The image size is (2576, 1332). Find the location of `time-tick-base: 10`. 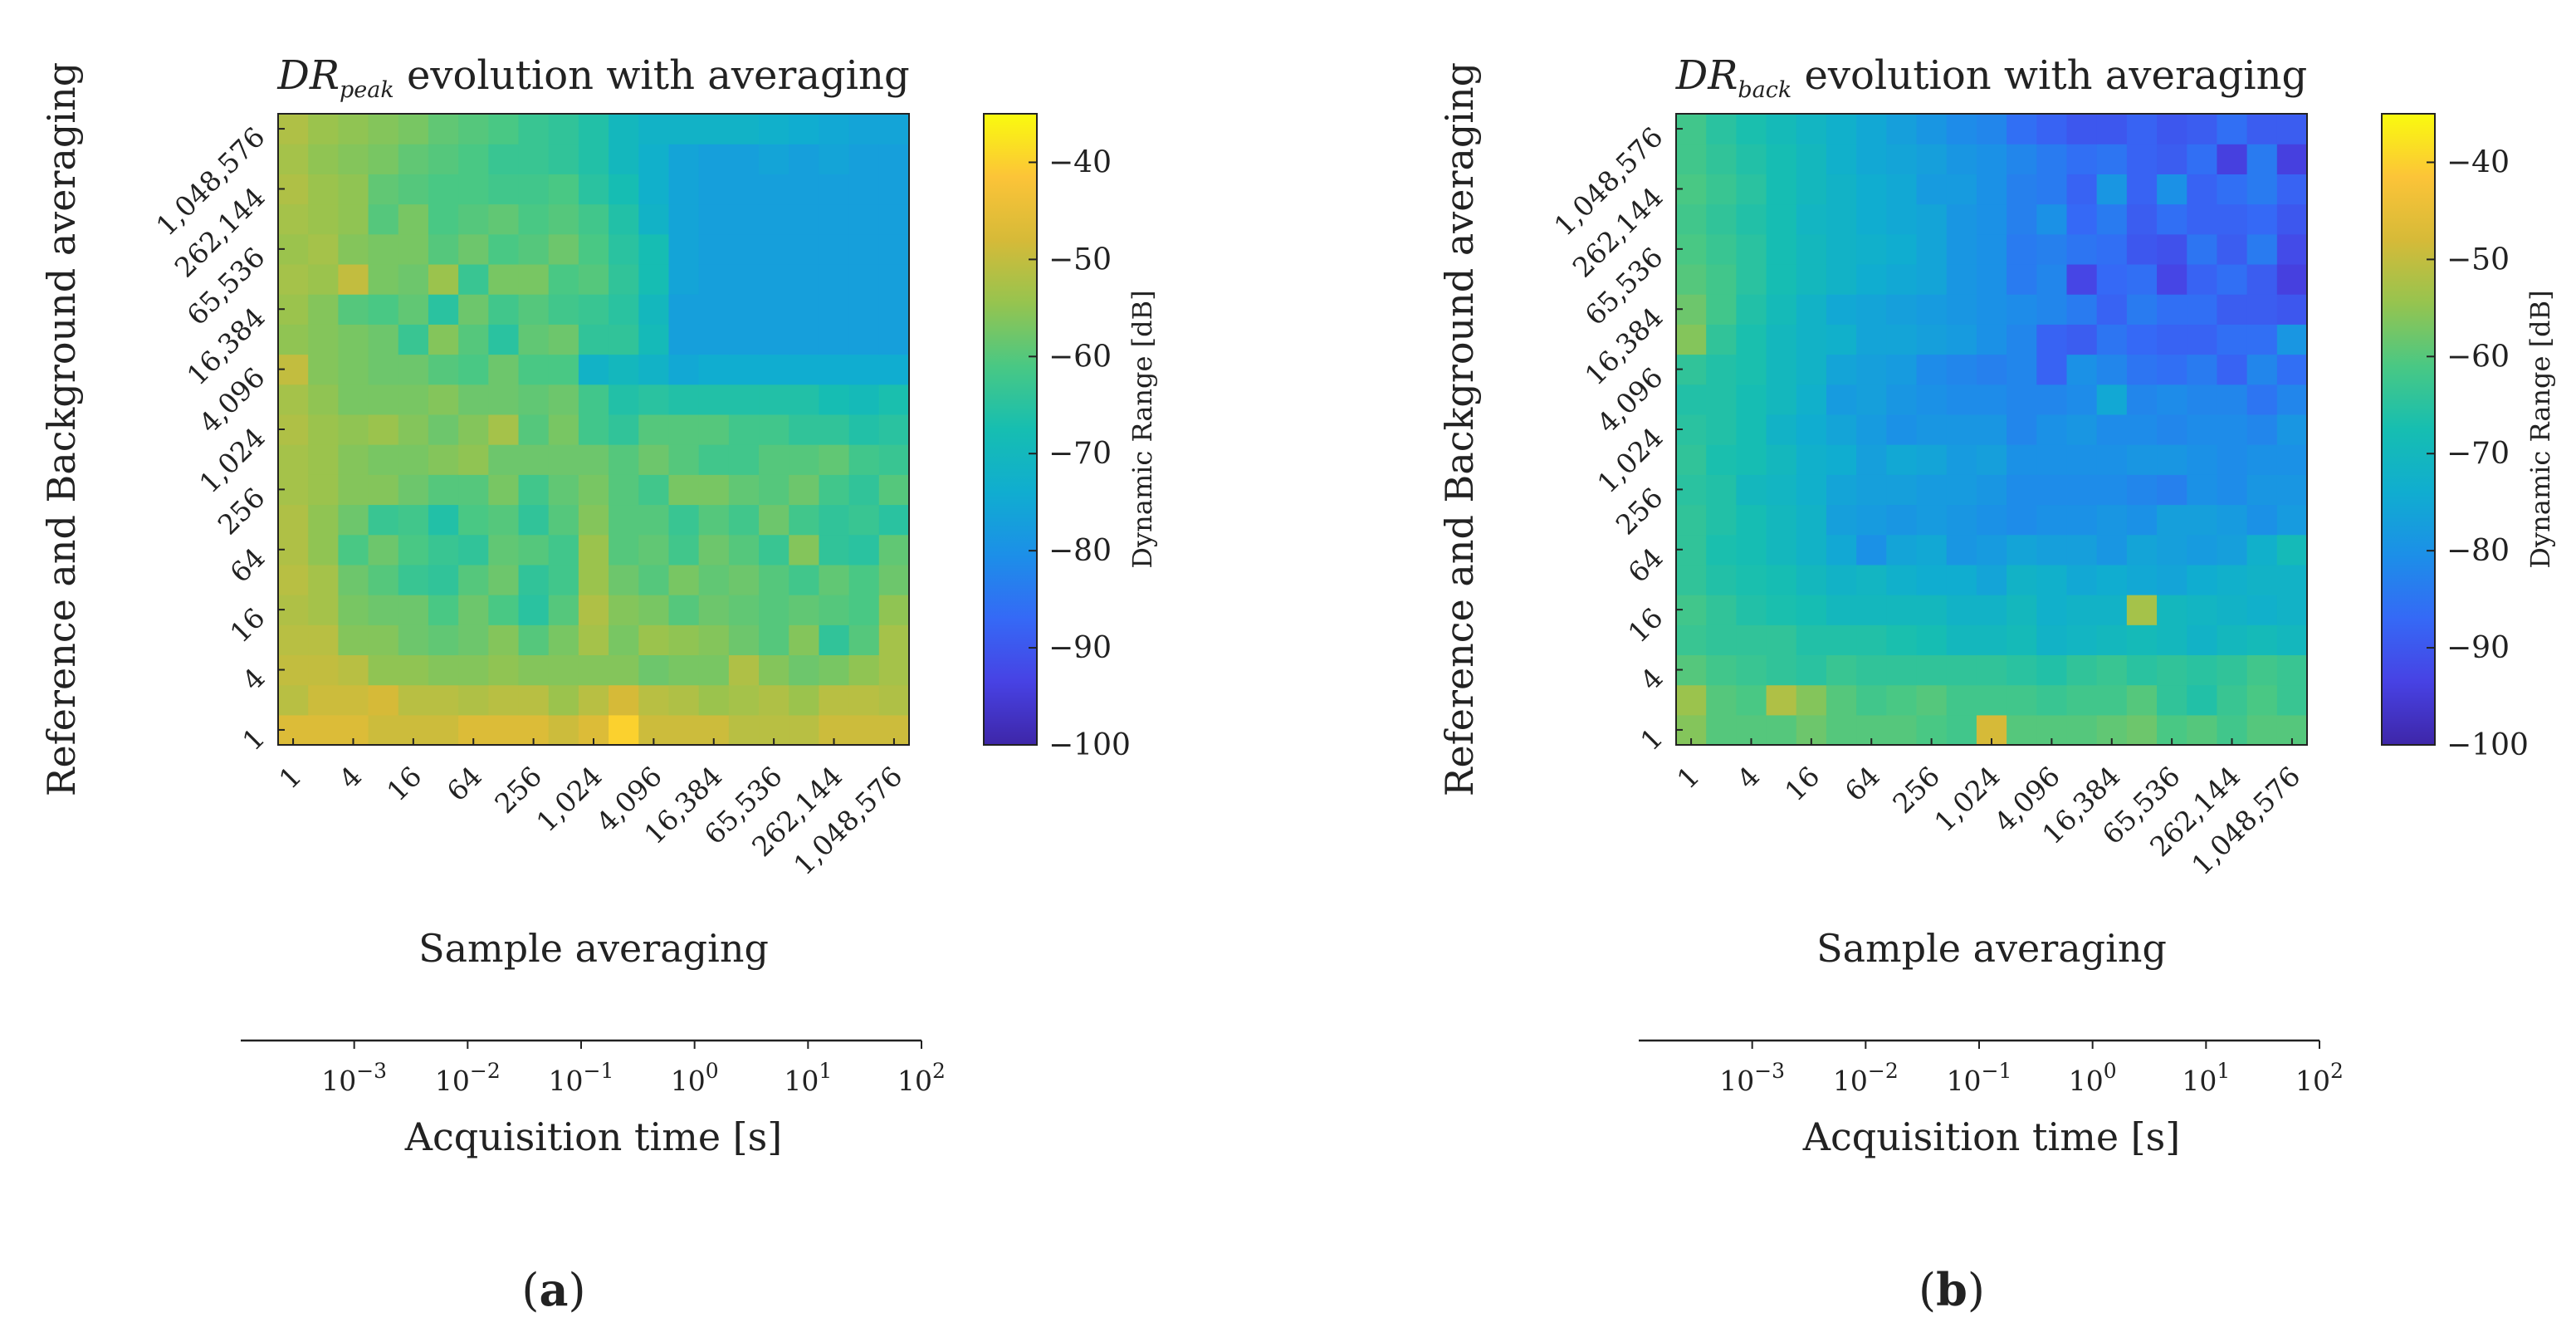

time-tick-base: 10 is located at coordinates (2086, 1081).